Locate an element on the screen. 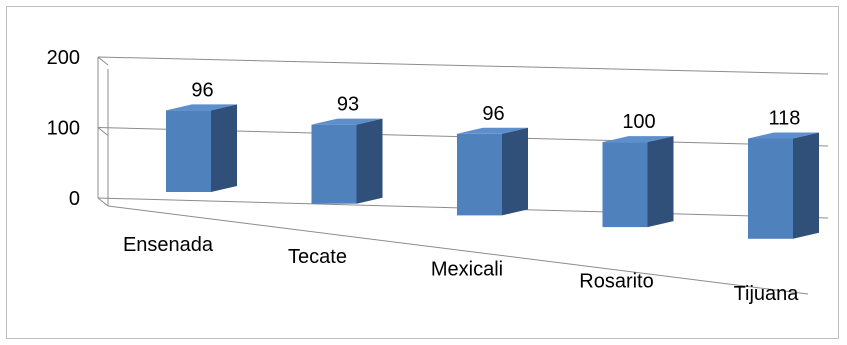  gridline is located at coordinates (463, 65).